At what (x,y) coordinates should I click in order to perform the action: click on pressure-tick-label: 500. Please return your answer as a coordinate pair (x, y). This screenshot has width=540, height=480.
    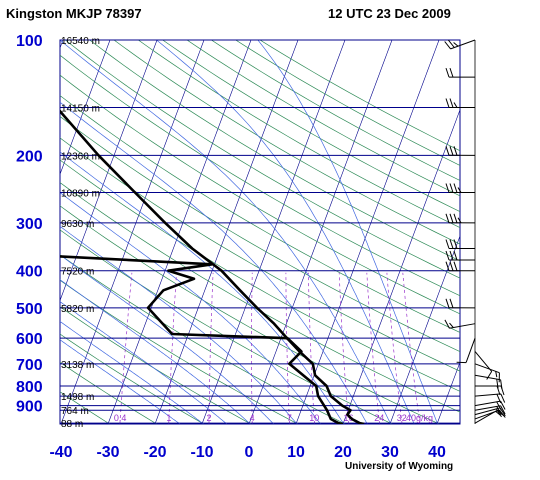
    Looking at the image, I should click on (29, 309).